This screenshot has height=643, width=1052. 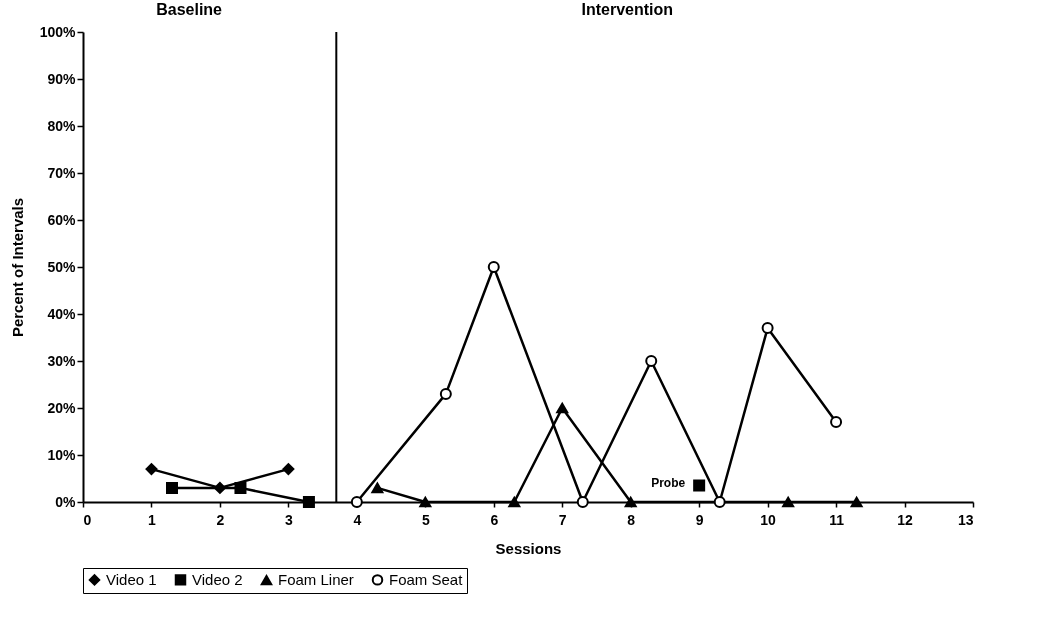 I want to click on x-tick-label: 12, so click(x=905, y=519).